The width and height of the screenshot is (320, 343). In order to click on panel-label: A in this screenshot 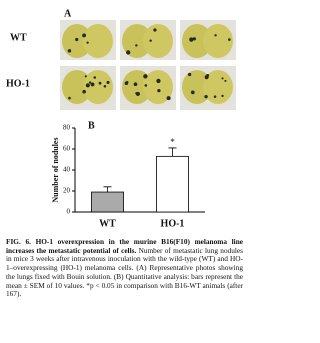, I will do `click(68, 13)`.